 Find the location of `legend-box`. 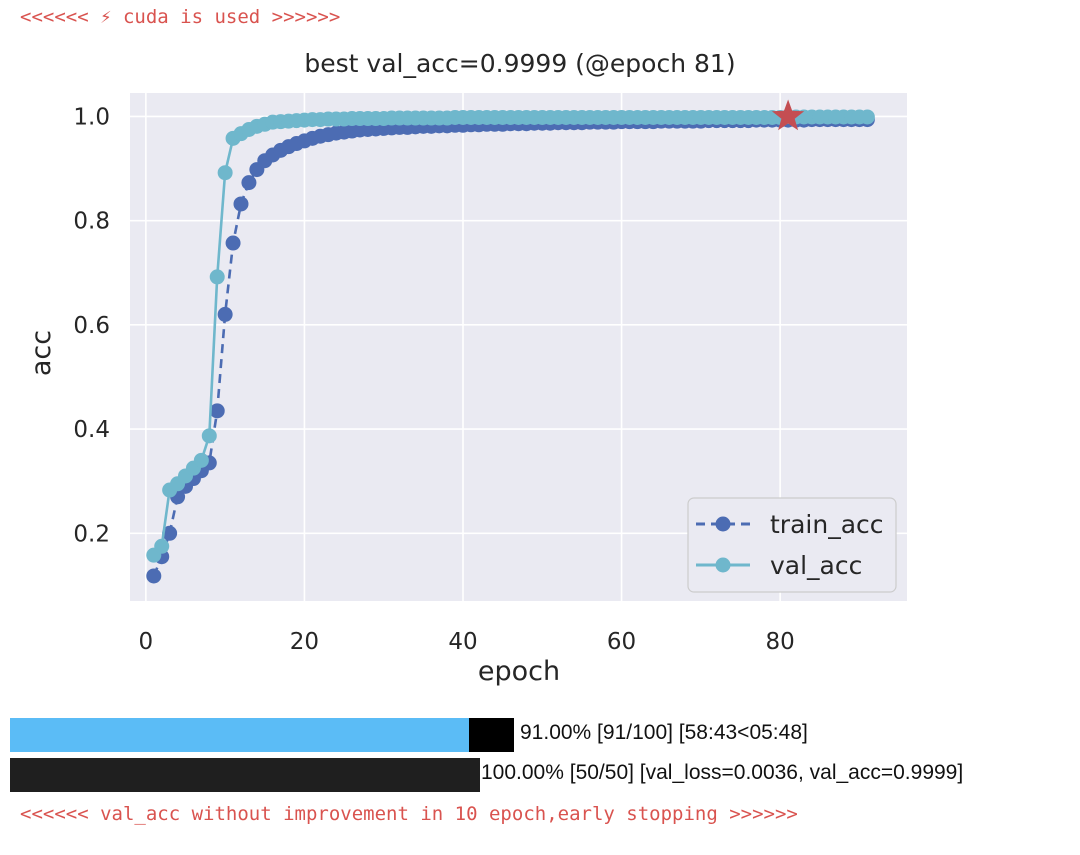

legend-box is located at coordinates (792, 545).